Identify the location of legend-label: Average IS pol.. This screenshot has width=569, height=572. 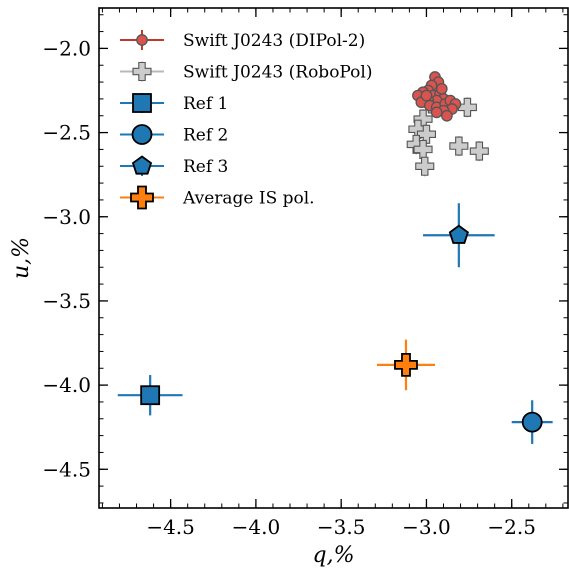
(248, 199).